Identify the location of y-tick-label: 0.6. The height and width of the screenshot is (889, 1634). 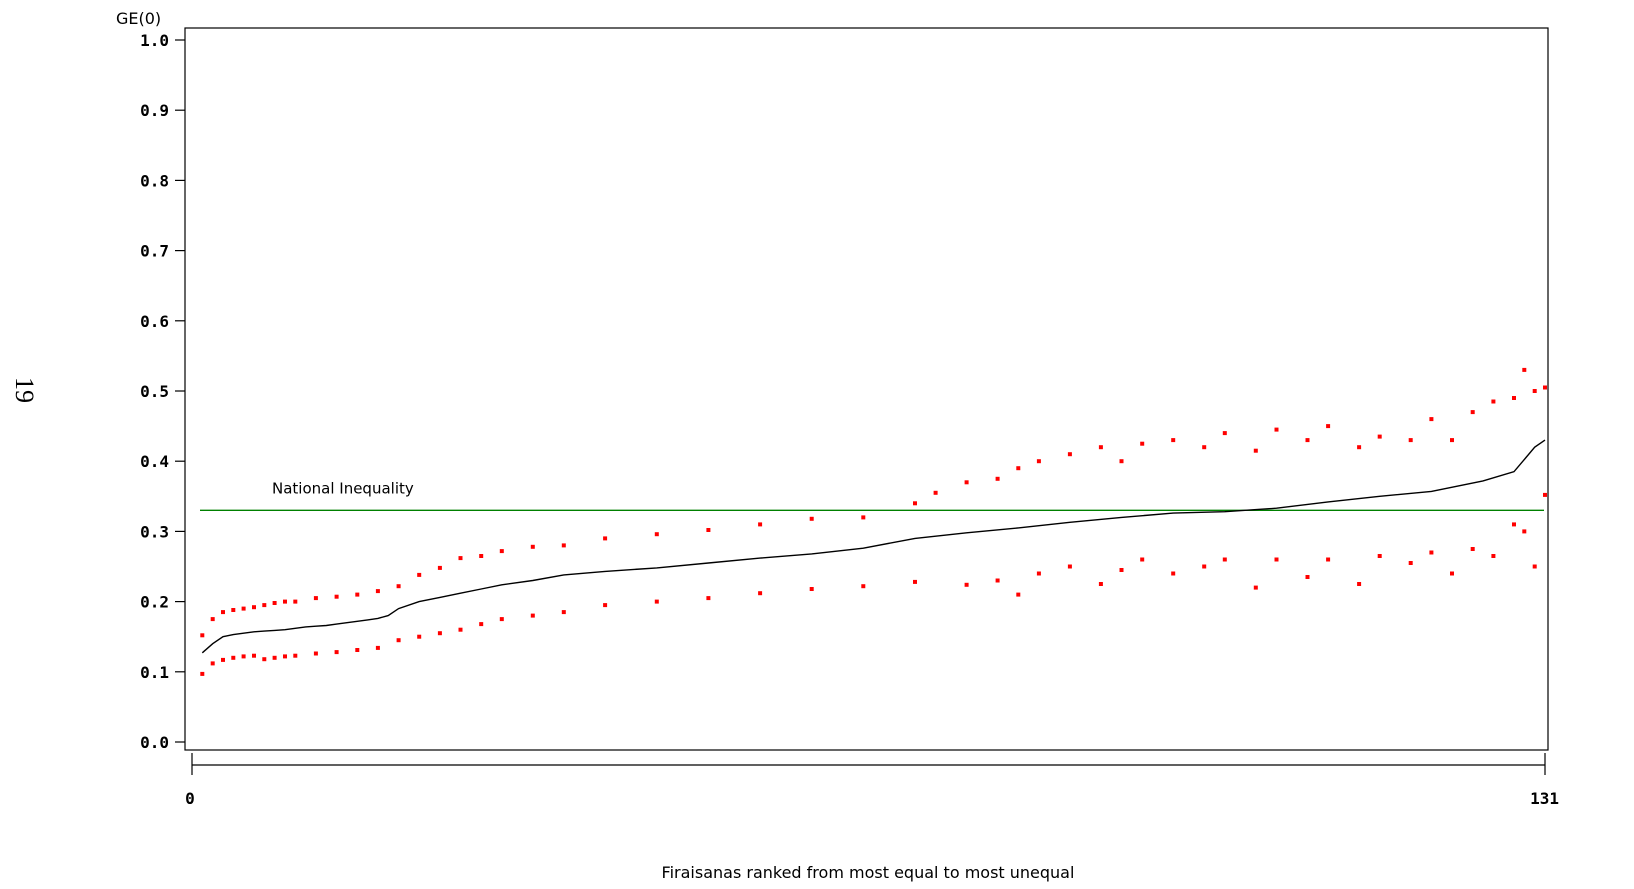
(154, 321).